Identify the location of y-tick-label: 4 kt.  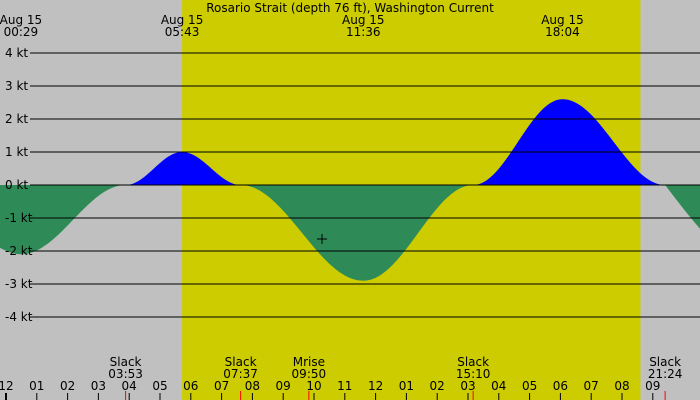
(16, 53).